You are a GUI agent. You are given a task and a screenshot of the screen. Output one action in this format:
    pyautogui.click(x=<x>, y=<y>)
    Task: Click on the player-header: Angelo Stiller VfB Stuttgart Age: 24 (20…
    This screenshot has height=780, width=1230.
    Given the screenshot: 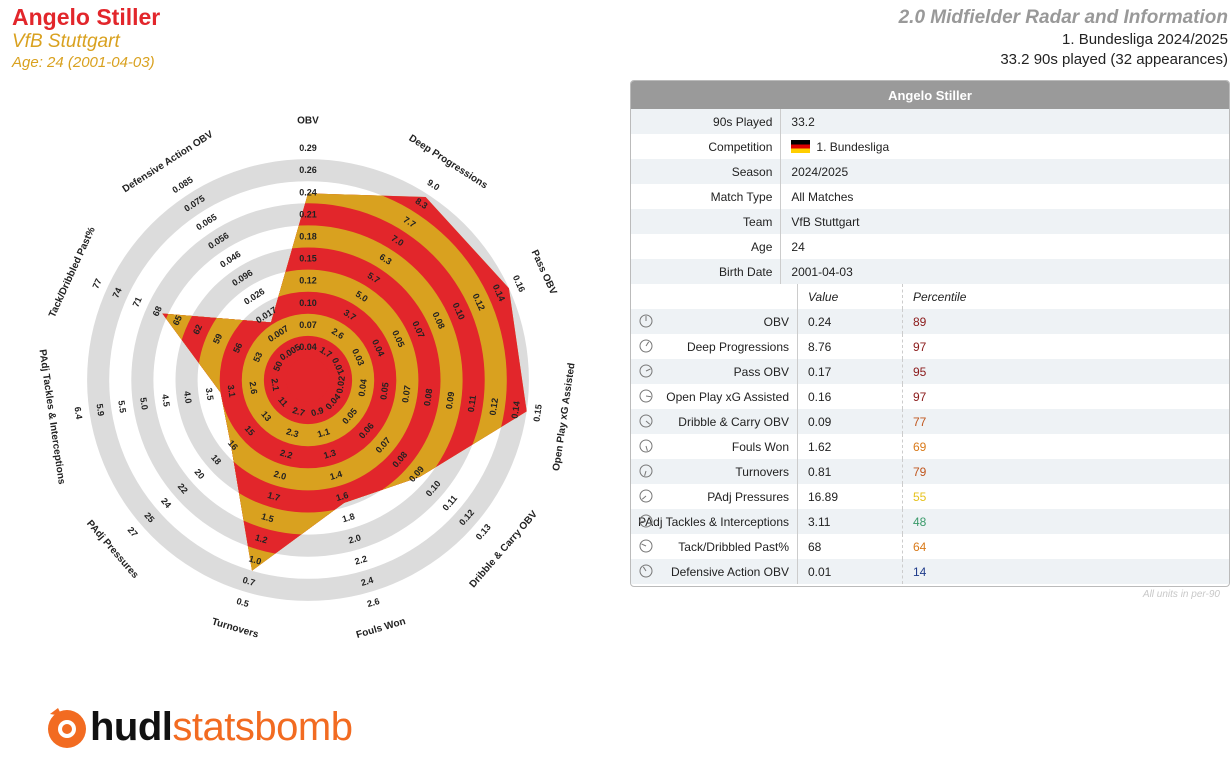 What is the action you would take?
    pyautogui.click(x=86, y=38)
    